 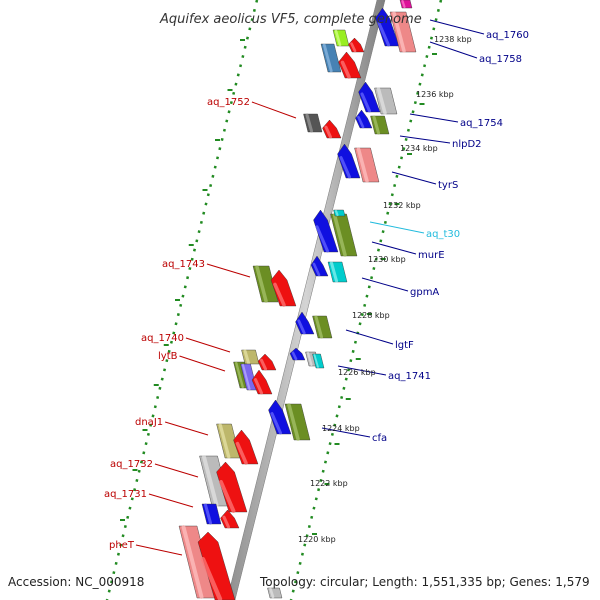 I want to click on tick-label: 1222 kbp, so click(x=329, y=483).